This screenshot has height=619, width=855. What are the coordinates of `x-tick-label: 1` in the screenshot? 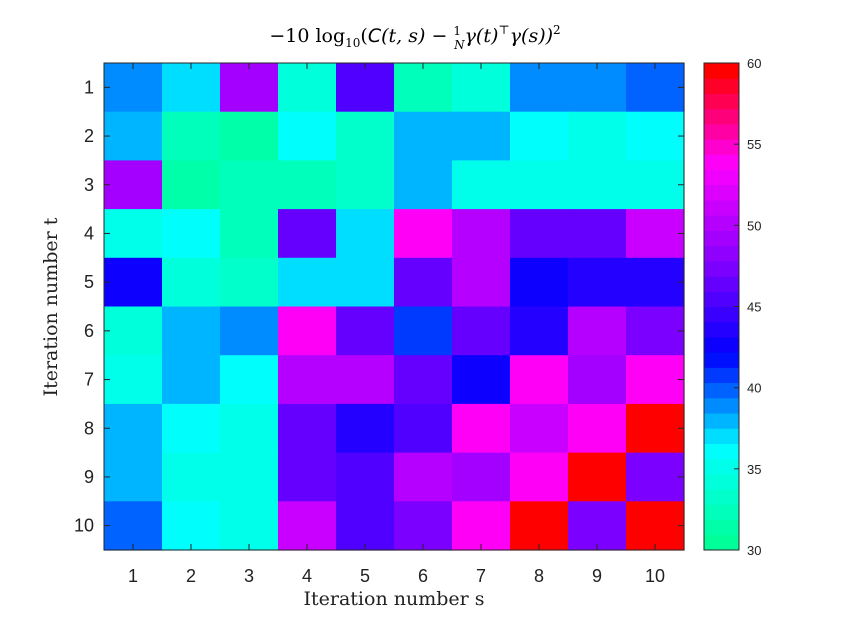 It's located at (133, 576).